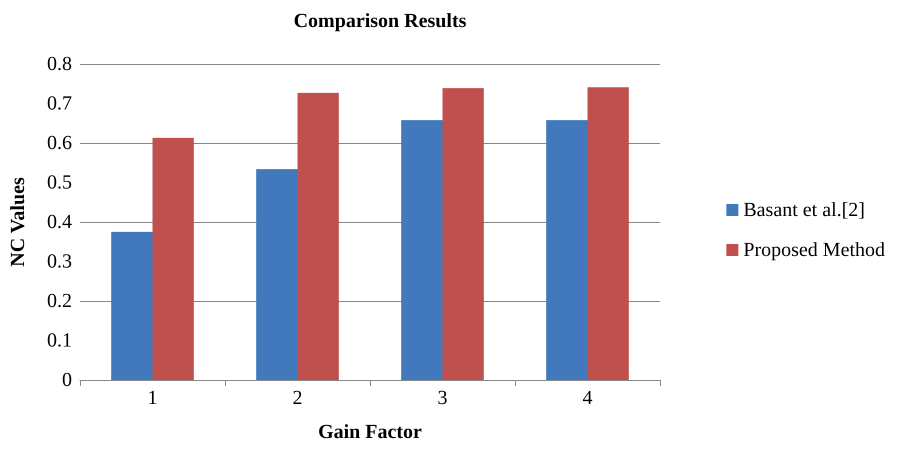 The image size is (898, 460). What do you see at coordinates (59, 341) in the screenshot?
I see `y-tick-label: 0.1` at bounding box center [59, 341].